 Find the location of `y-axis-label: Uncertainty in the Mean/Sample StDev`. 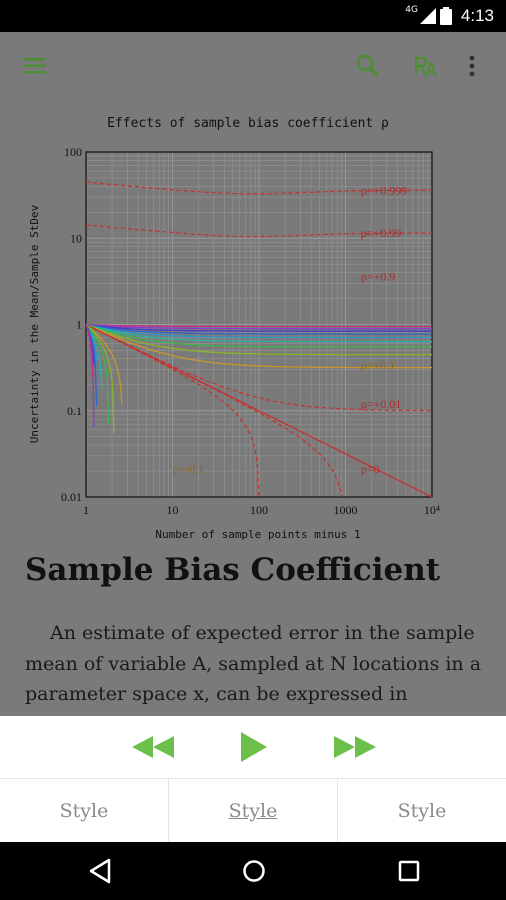

y-axis-label: Uncertainty in the Mean/Sample StDev is located at coordinates (34, 323).